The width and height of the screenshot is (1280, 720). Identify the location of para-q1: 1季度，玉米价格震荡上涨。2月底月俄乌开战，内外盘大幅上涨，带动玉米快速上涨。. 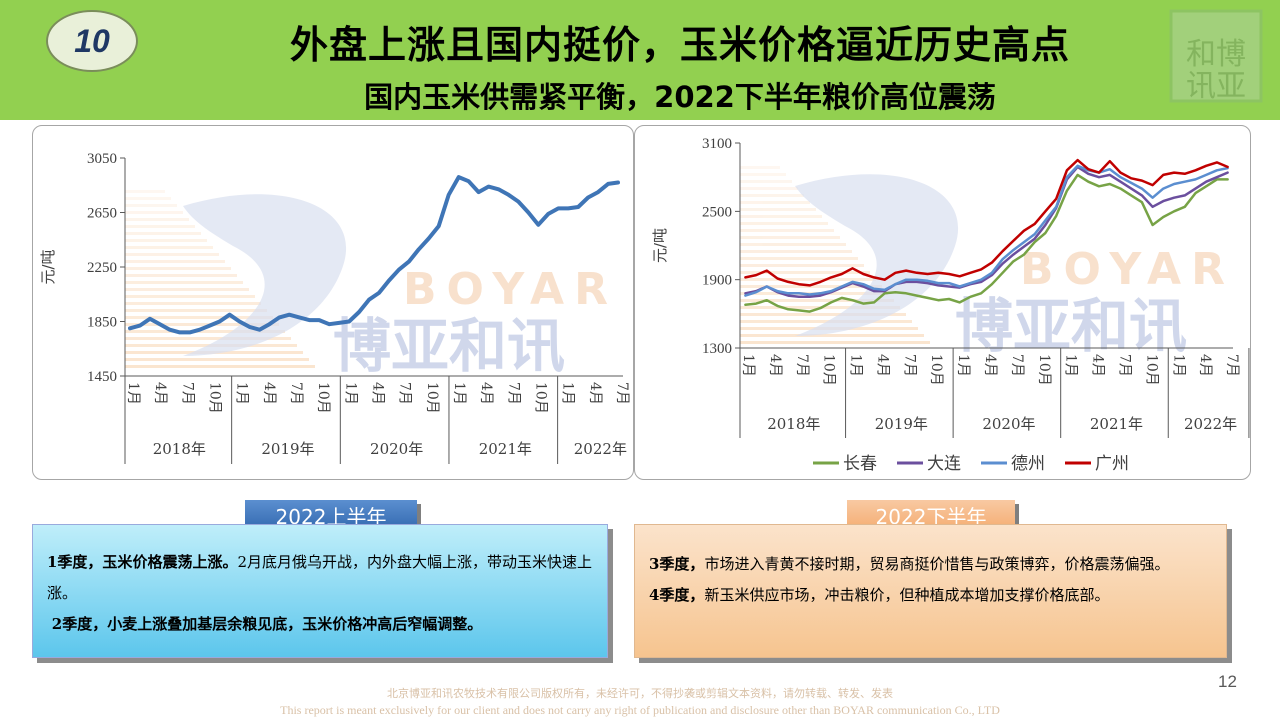
(320, 578).